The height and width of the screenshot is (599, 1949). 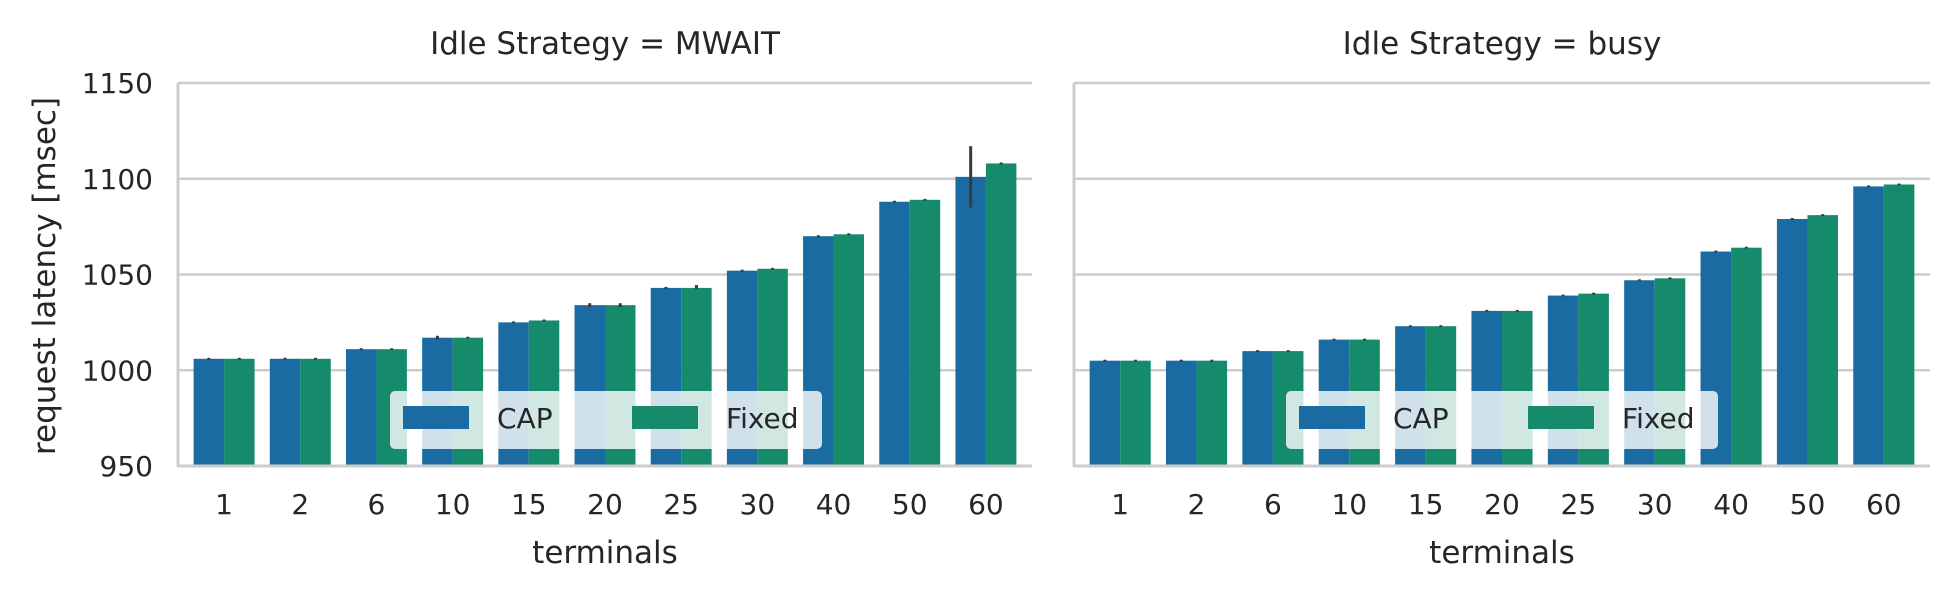 What do you see at coordinates (45, 276) in the screenshot?
I see `y-axis-label: request latency [msec]` at bounding box center [45, 276].